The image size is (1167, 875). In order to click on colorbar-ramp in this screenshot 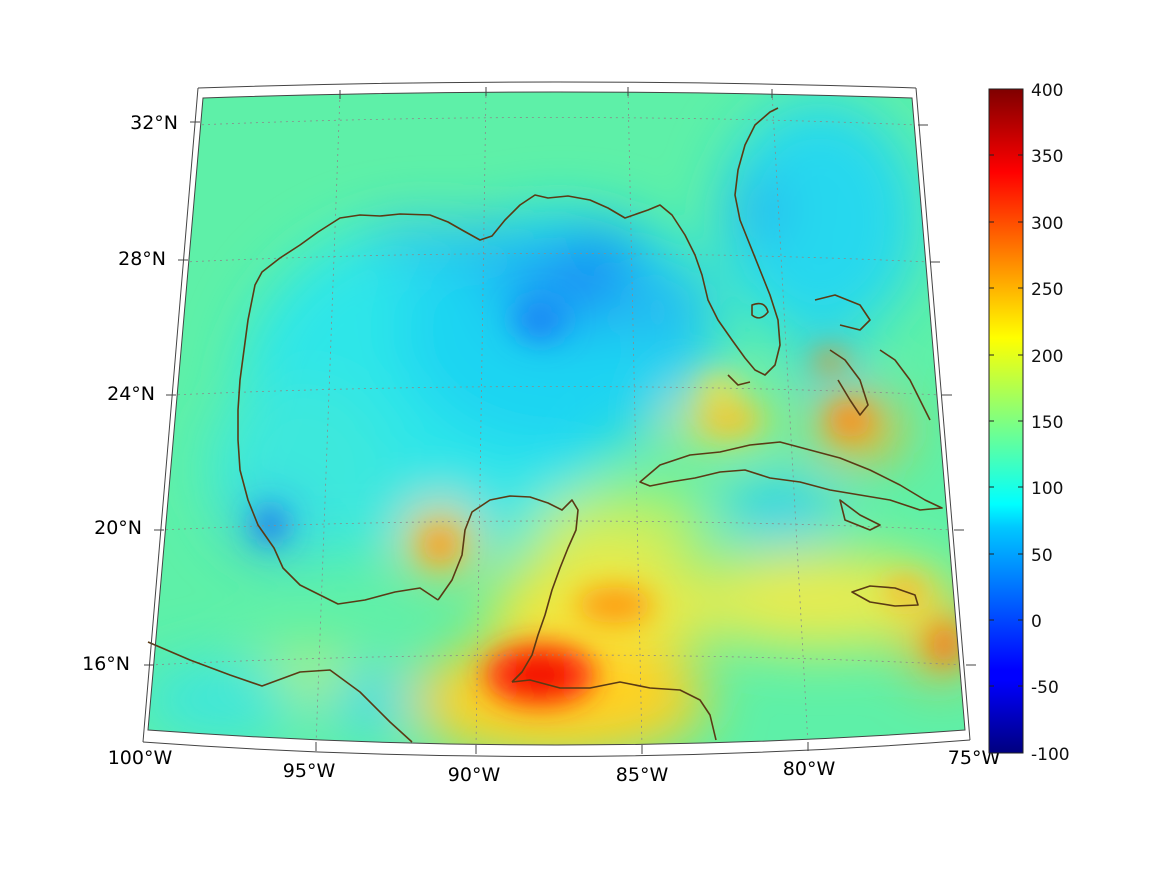, I will do `click(1006, 421)`.